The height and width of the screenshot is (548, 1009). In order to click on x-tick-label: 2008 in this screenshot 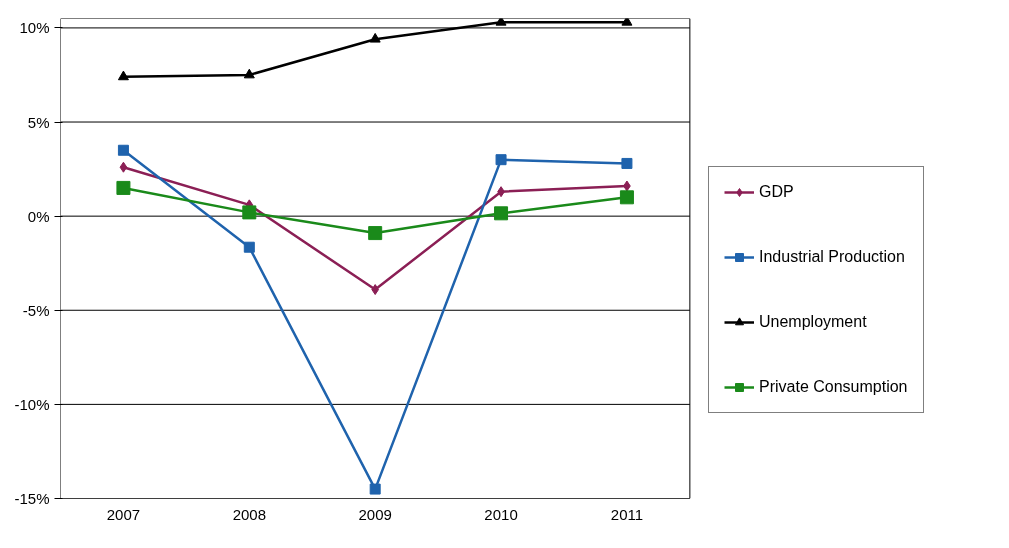, I will do `click(249, 514)`.